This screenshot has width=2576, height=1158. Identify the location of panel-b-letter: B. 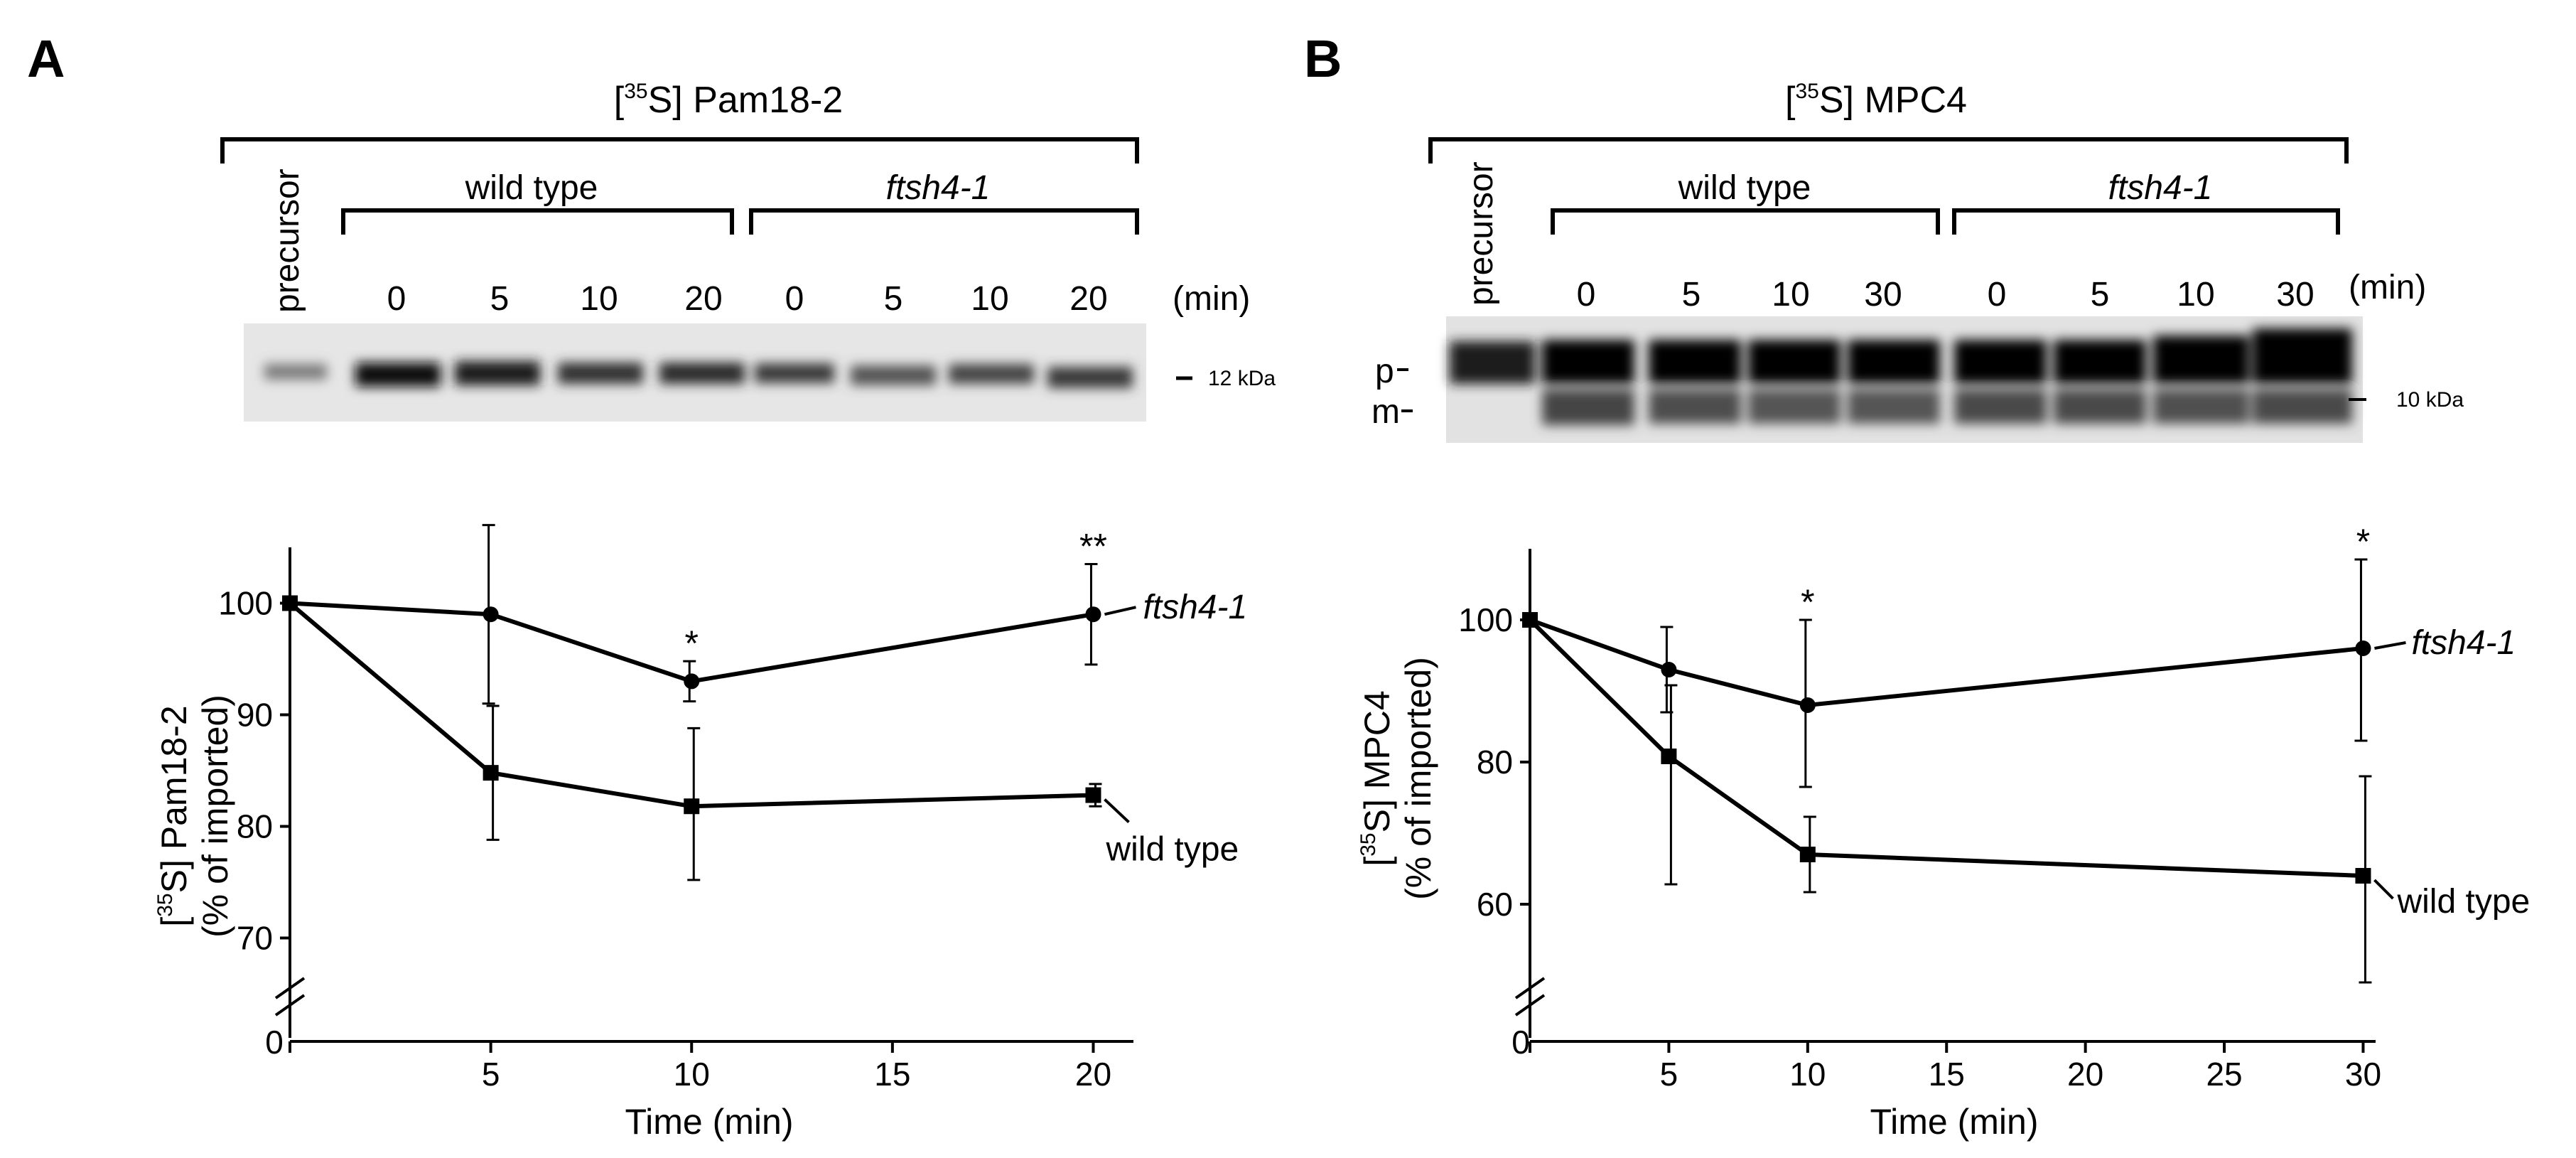
(1323, 58).